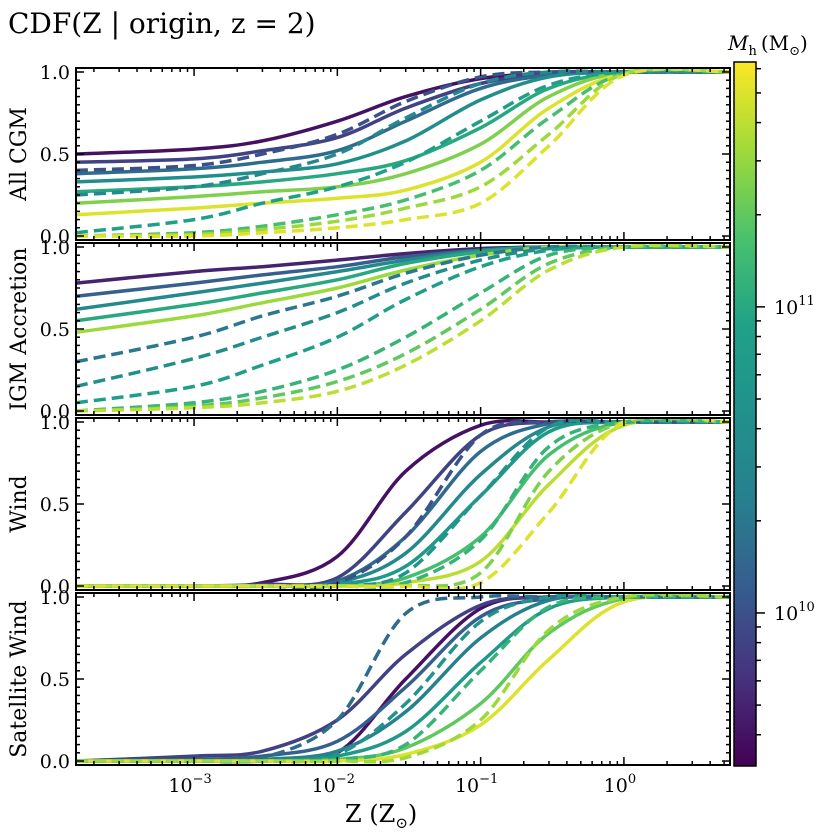 This screenshot has height=836, width=831. Describe the element at coordinates (381, 816) in the screenshot. I see `x-axis-label: Z (Z⊙)` at that location.